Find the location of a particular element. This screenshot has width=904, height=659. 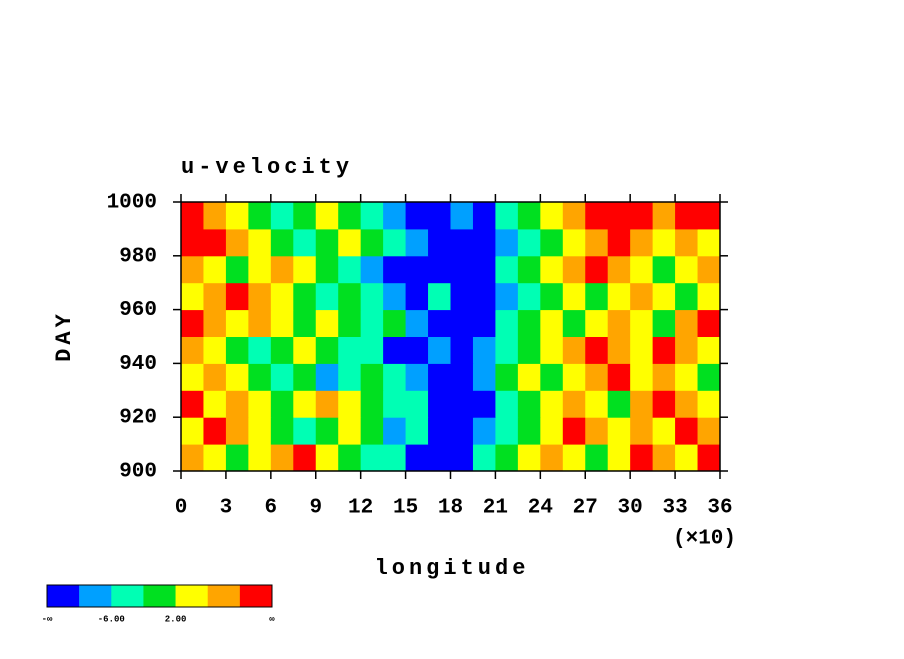

x-axis-label: longitude is located at coordinates (452, 568).